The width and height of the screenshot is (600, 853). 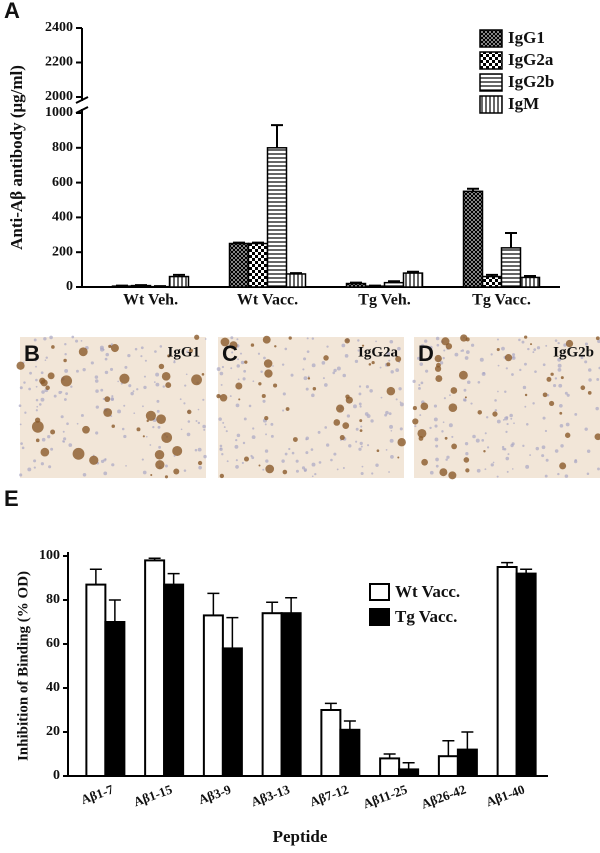 What do you see at coordinates (491, 104) in the screenshot?
I see `legend-swatch` at bounding box center [491, 104].